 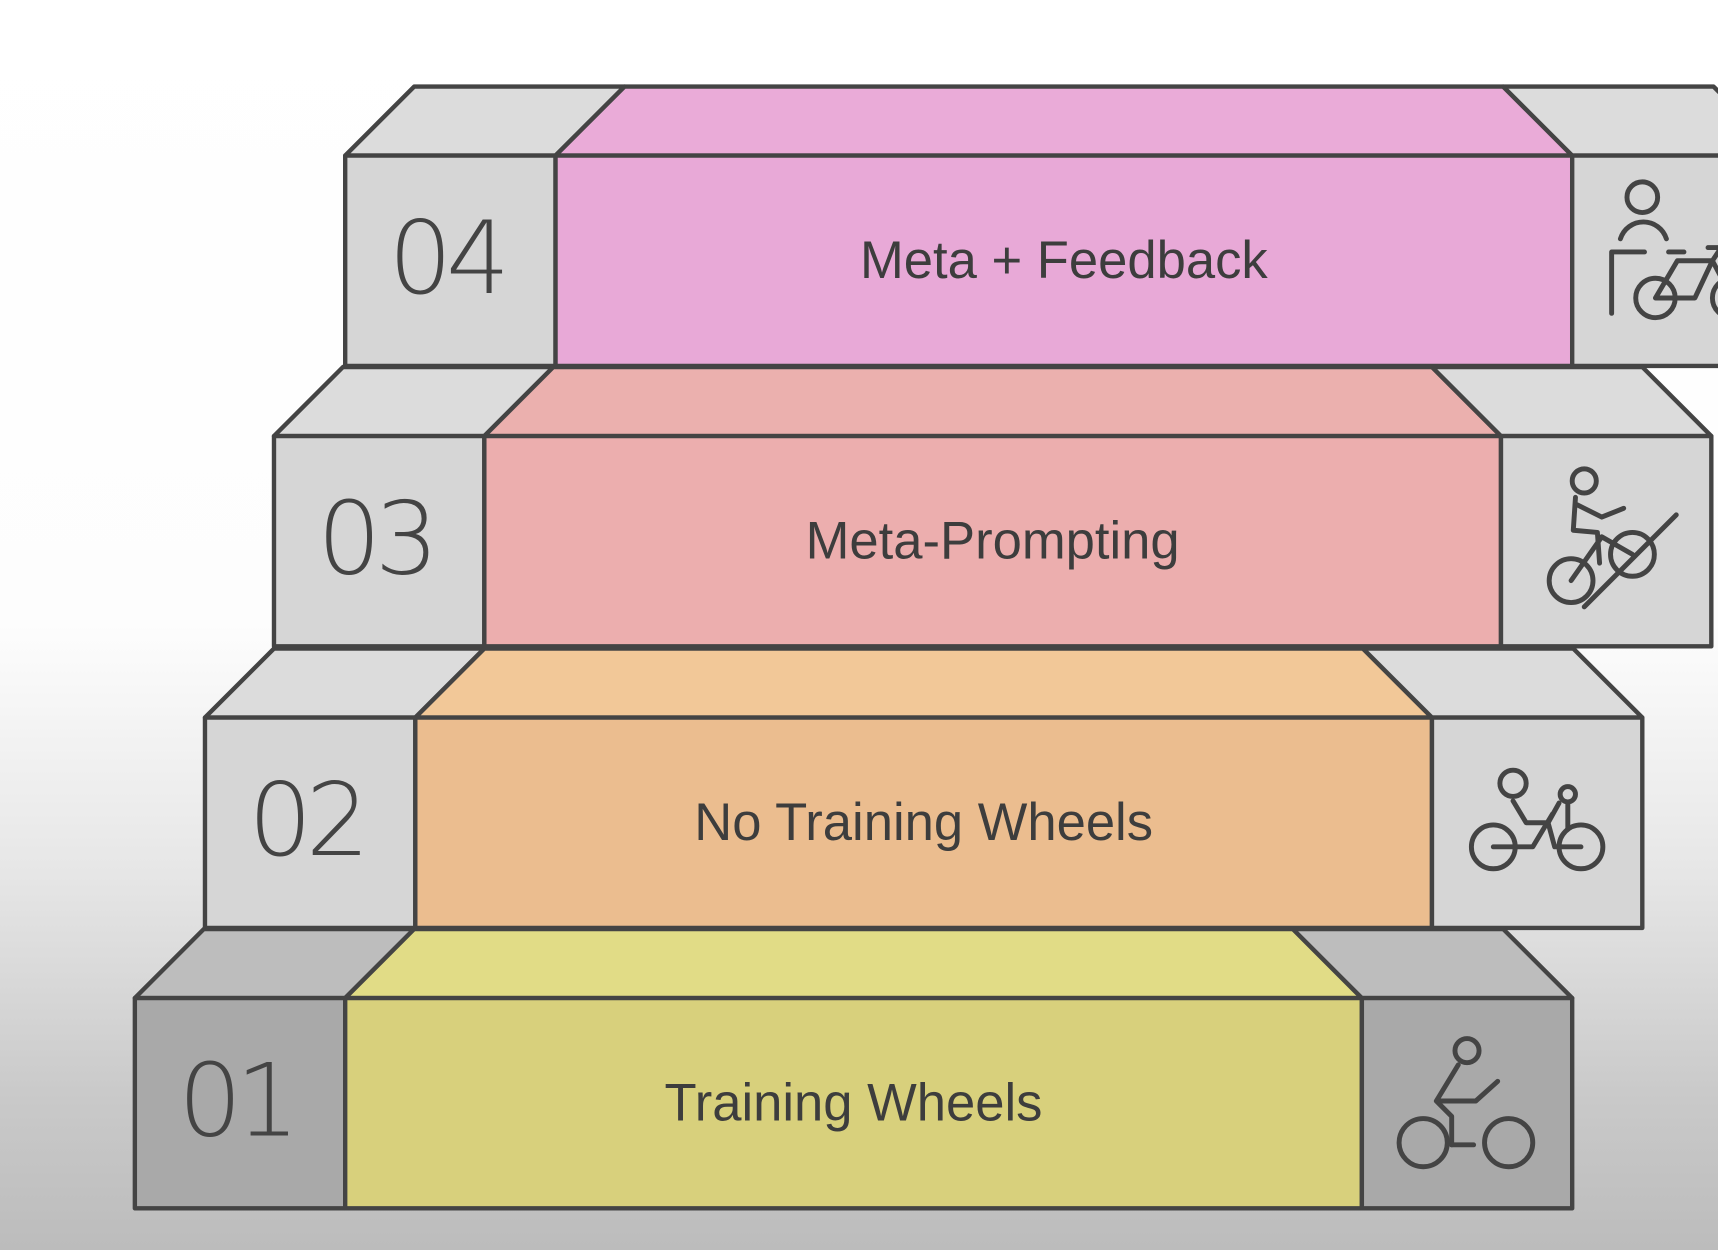 What do you see at coordinates (1612, 538) in the screenshot?
I see `uphill-cyclist-icon` at bounding box center [1612, 538].